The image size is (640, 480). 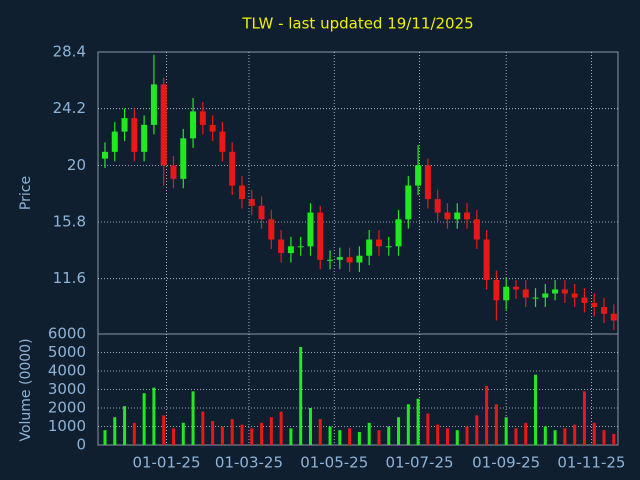 What do you see at coordinates (26, 389) in the screenshot?
I see `volume-axis-label: Volume (0000)` at bounding box center [26, 389].